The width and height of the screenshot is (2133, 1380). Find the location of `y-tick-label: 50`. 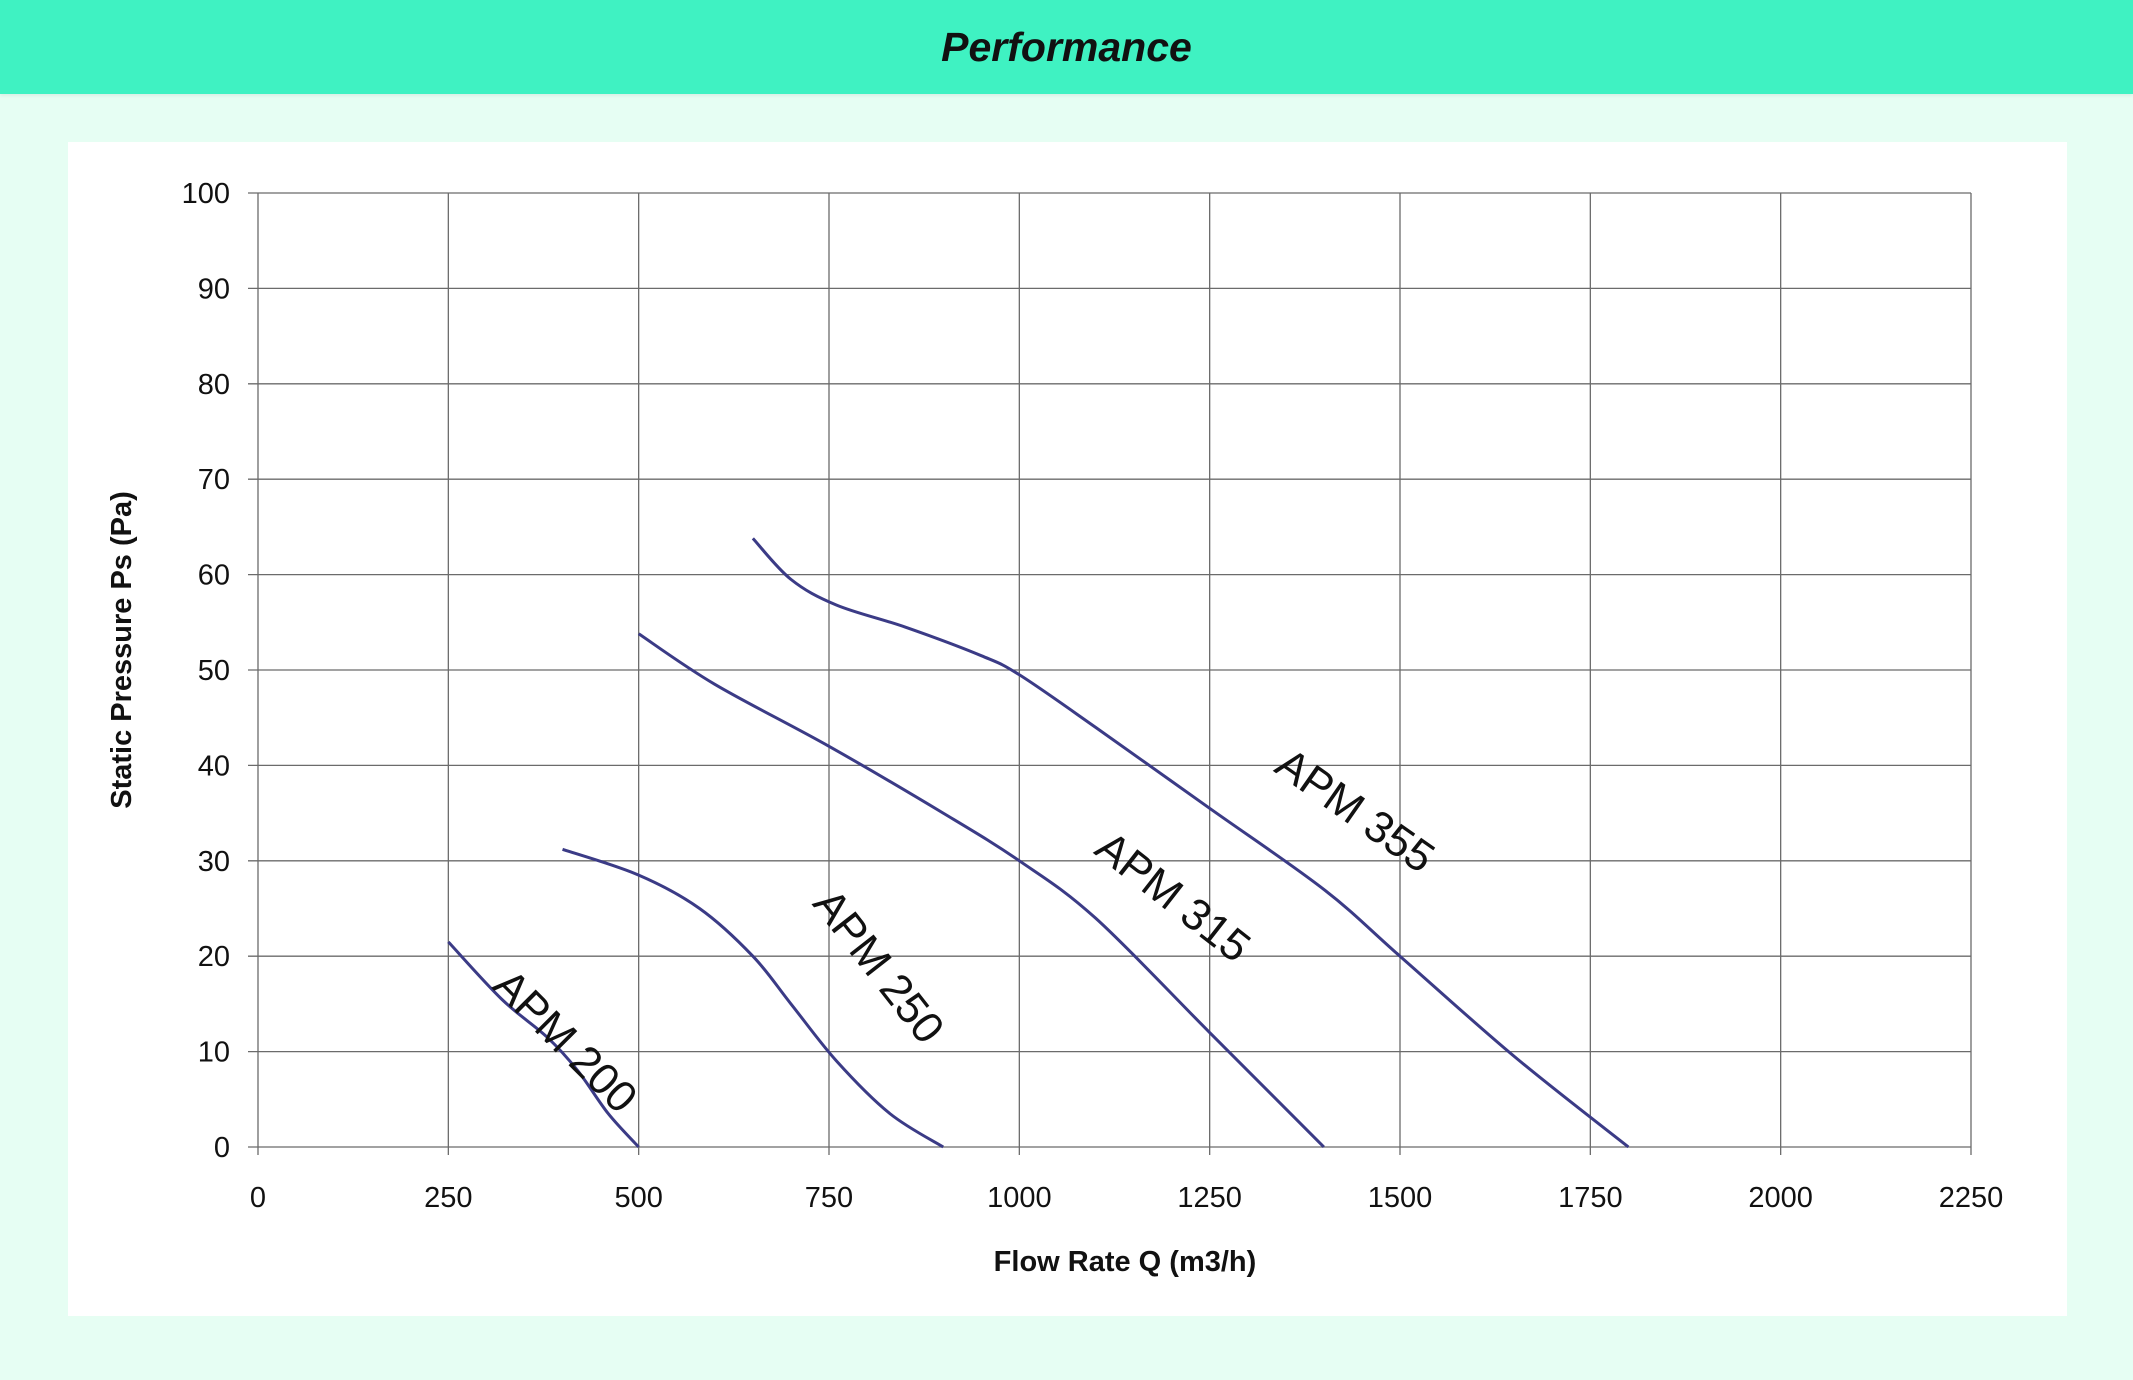

y-tick-label: 50 is located at coordinates (214, 671).